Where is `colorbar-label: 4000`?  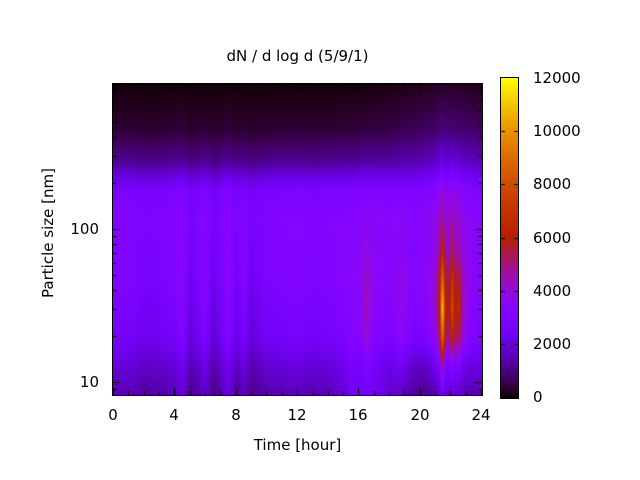 colorbar-label: 4000 is located at coordinates (552, 290).